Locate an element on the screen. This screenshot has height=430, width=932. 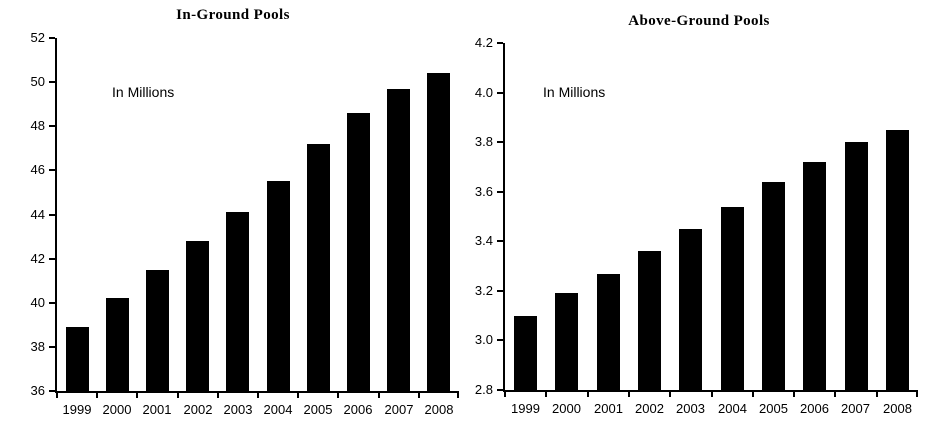
y-axis-tick-label: 3.4 is located at coordinates (483, 241).